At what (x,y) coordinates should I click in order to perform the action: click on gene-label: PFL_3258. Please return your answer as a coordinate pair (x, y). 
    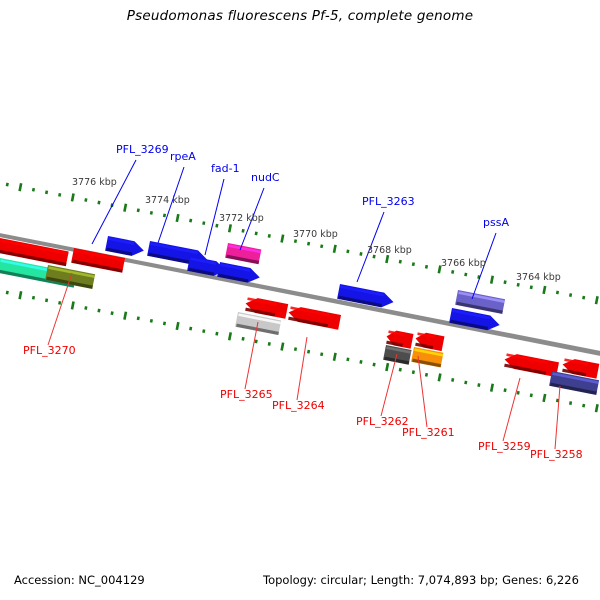
    Looking at the image, I should click on (556, 454).